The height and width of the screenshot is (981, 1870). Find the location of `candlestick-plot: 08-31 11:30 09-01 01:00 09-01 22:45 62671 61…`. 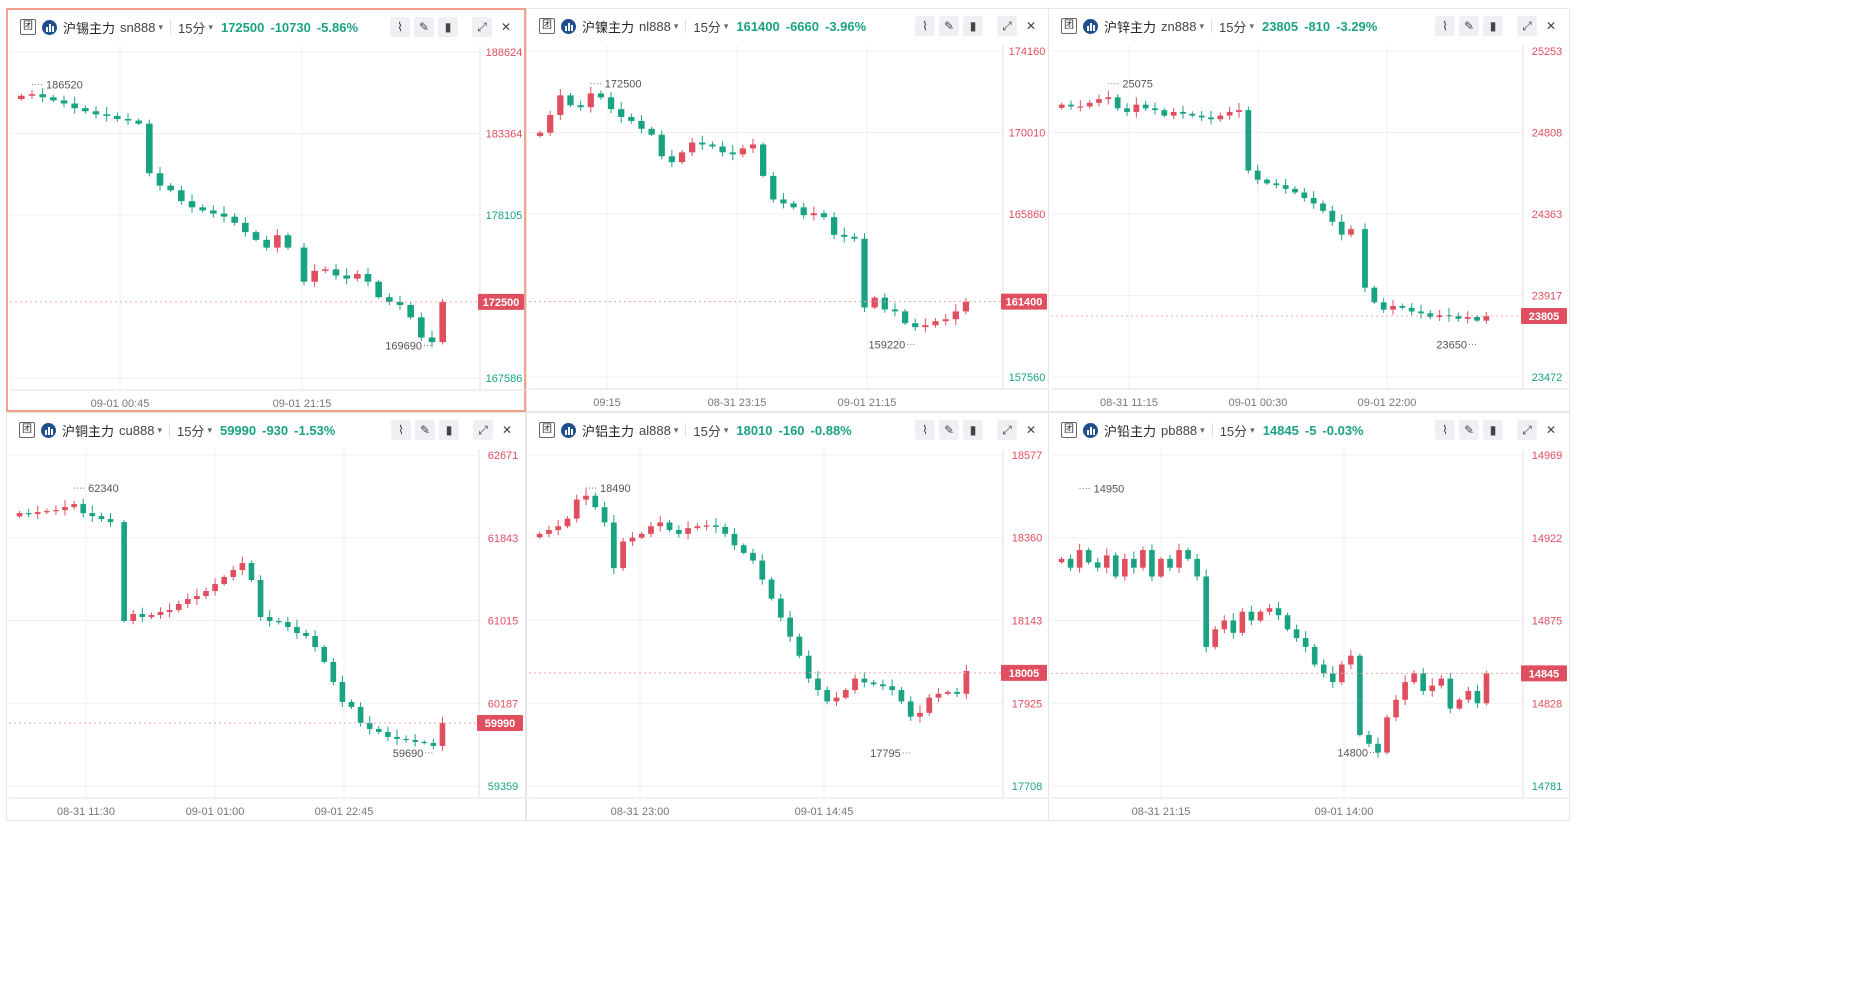

candlestick-plot: 08-31 11:30 09-01 01:00 09-01 22:45 62671 61… is located at coordinates (267, 617).